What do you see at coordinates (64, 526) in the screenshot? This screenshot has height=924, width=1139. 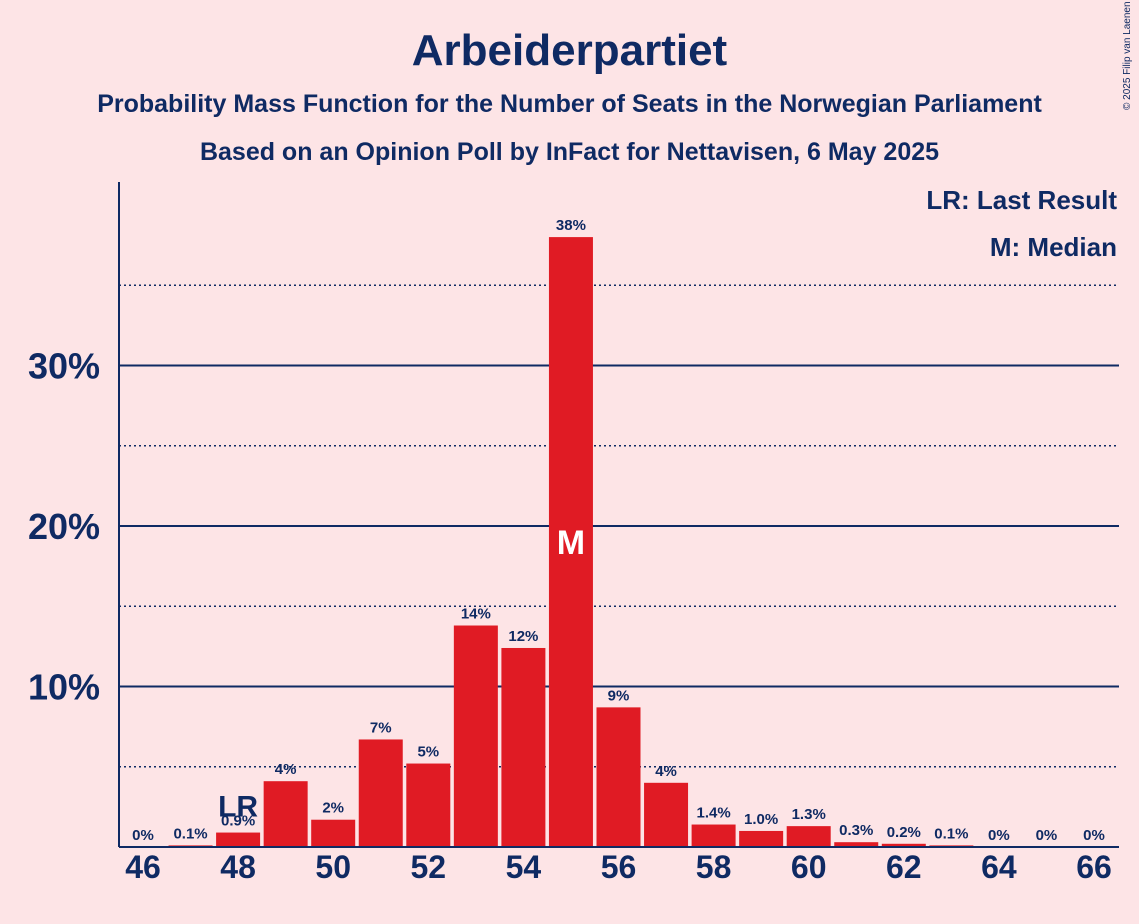 I see `y-tick-label: 20%` at bounding box center [64, 526].